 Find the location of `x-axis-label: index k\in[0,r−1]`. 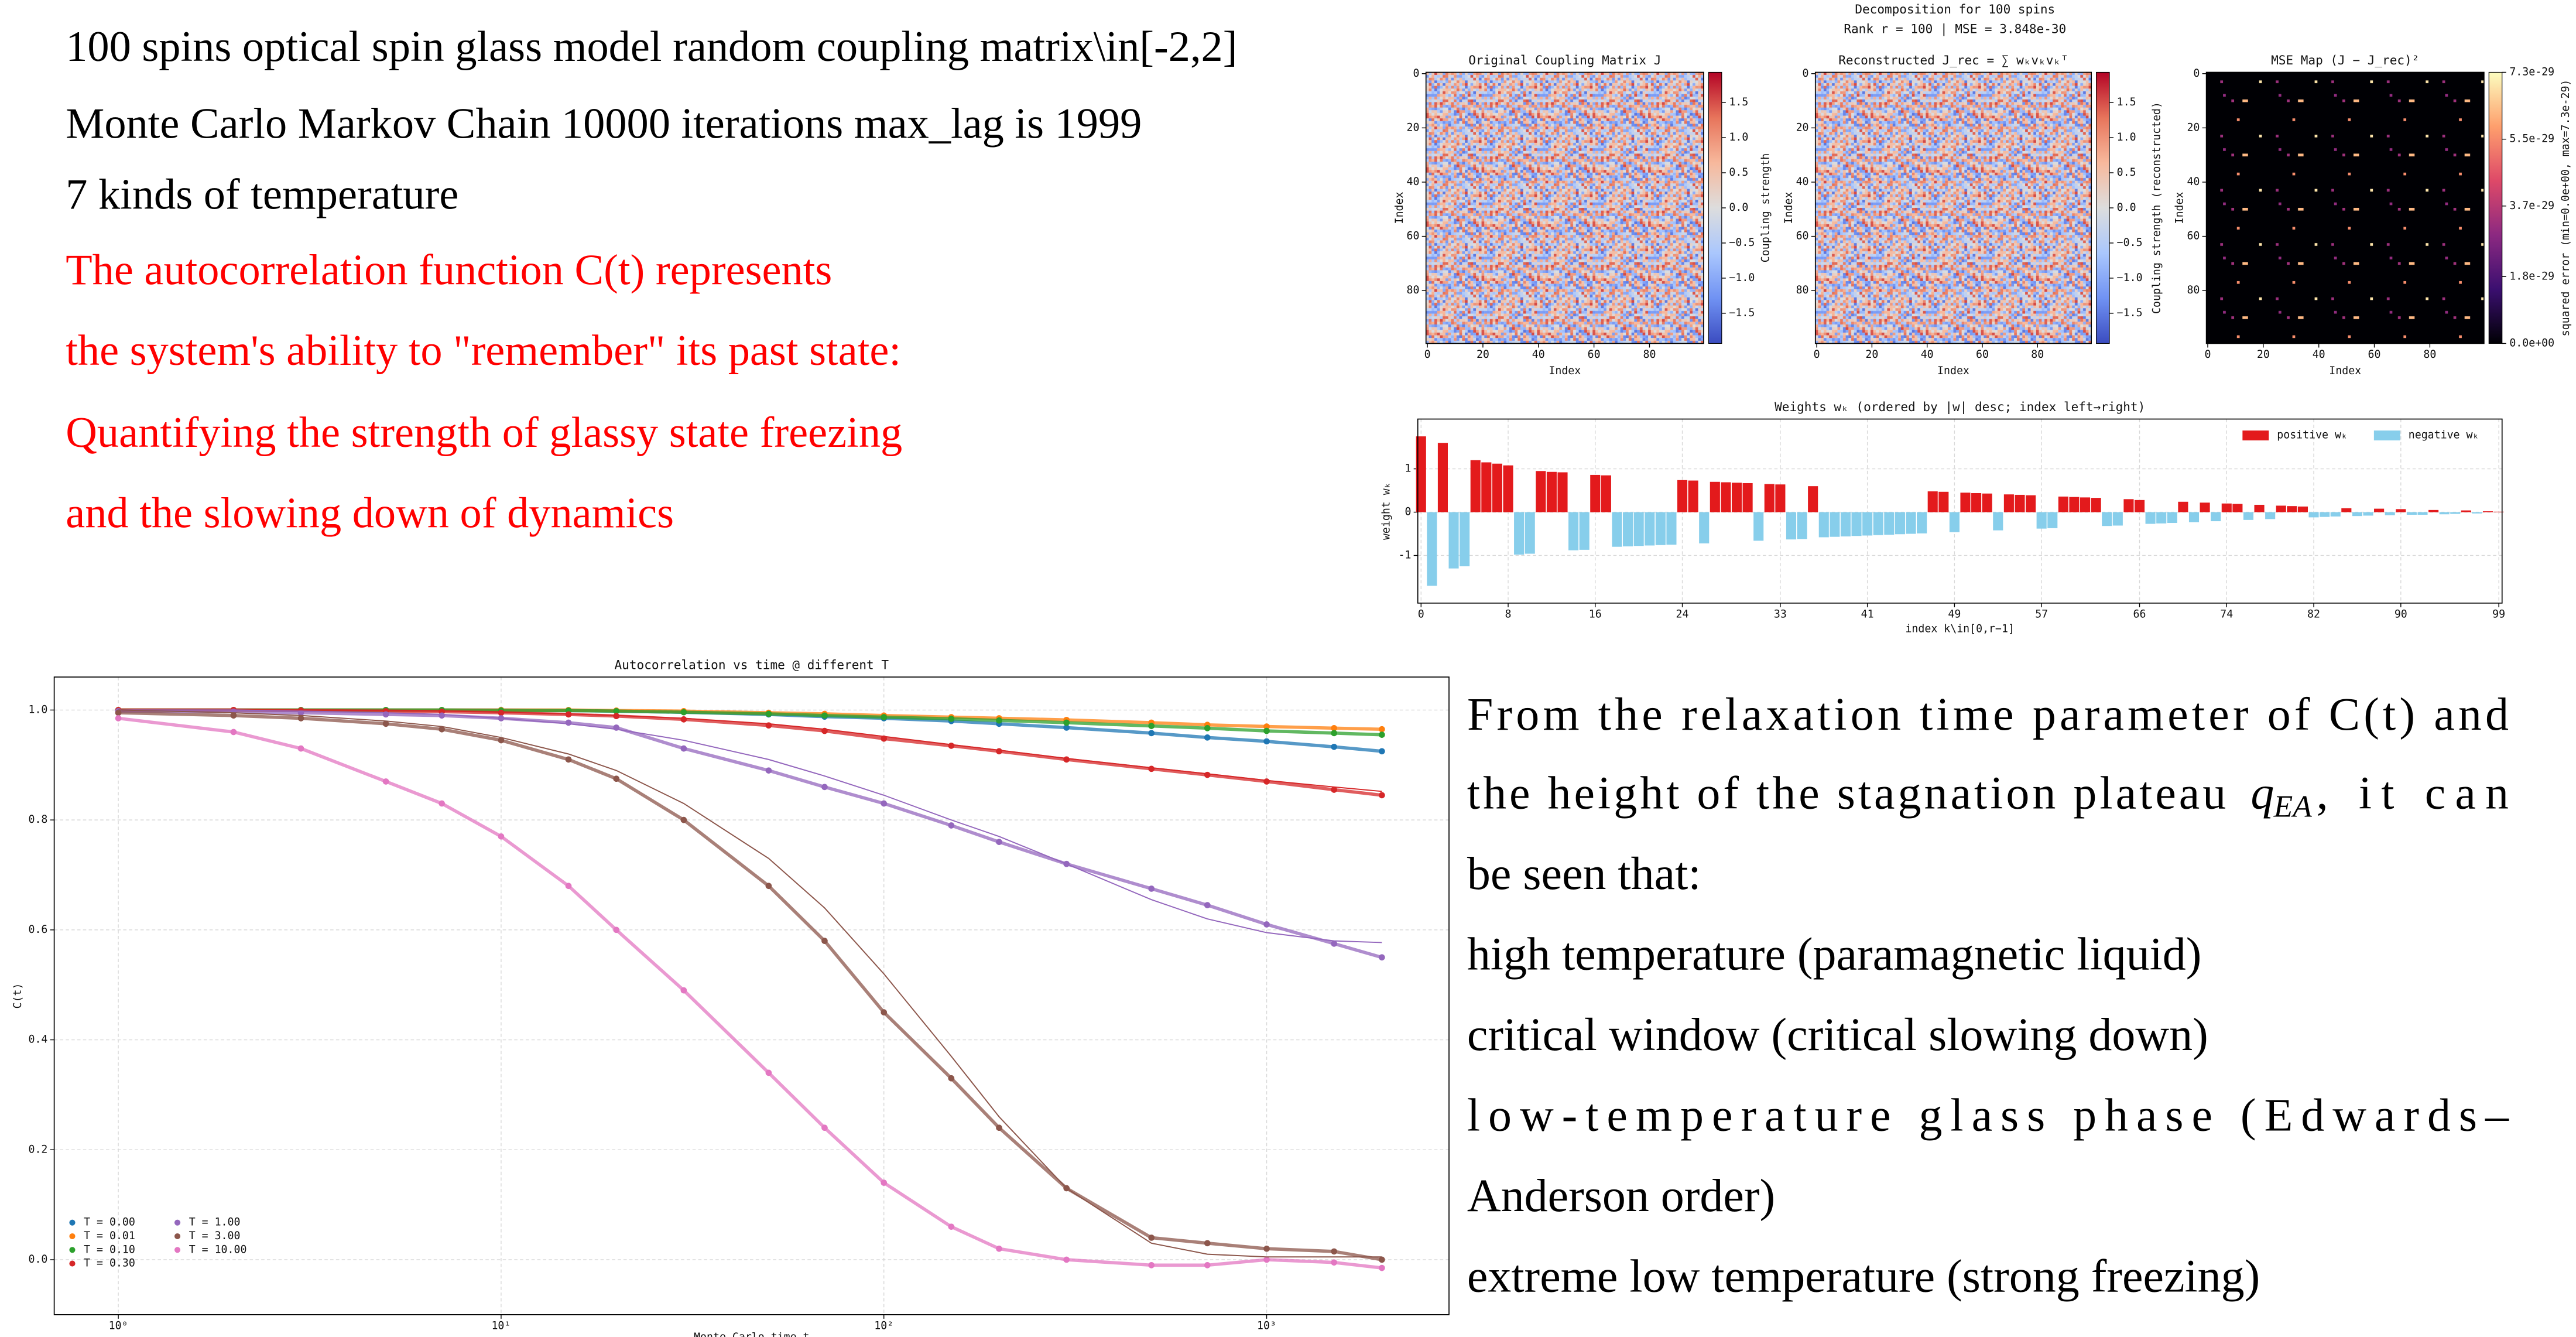

x-axis-label: index k\in[0,r−1] is located at coordinates (1959, 629).